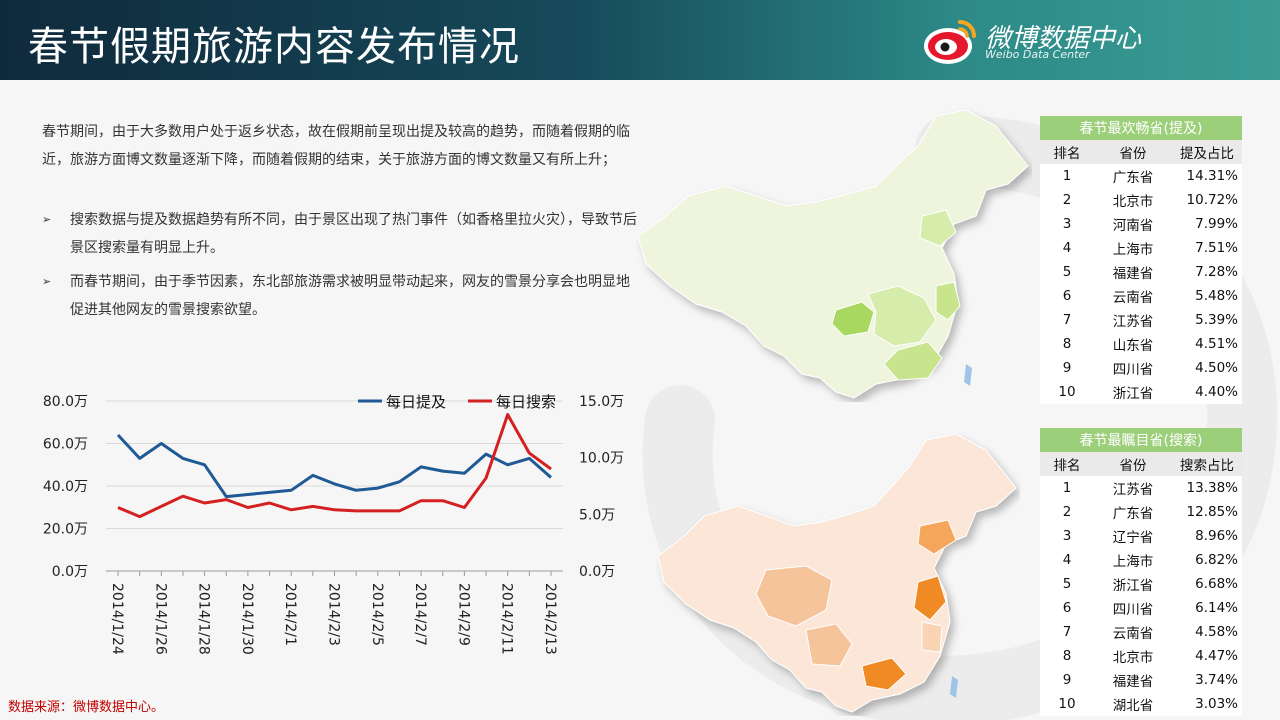  I want to click on share-cell: 6.68%, so click(1207, 584).